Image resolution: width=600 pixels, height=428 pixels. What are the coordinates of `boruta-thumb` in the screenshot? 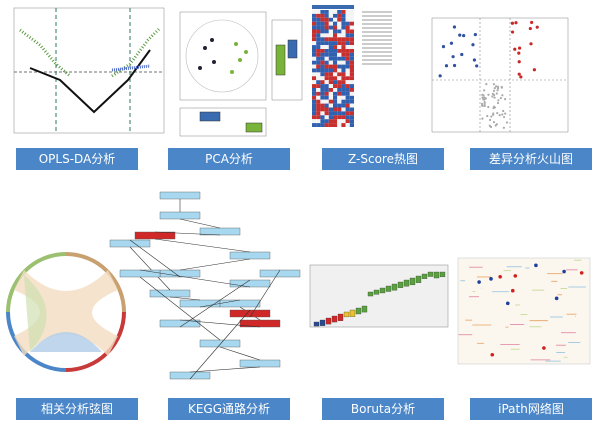 It's located at (379, 296).